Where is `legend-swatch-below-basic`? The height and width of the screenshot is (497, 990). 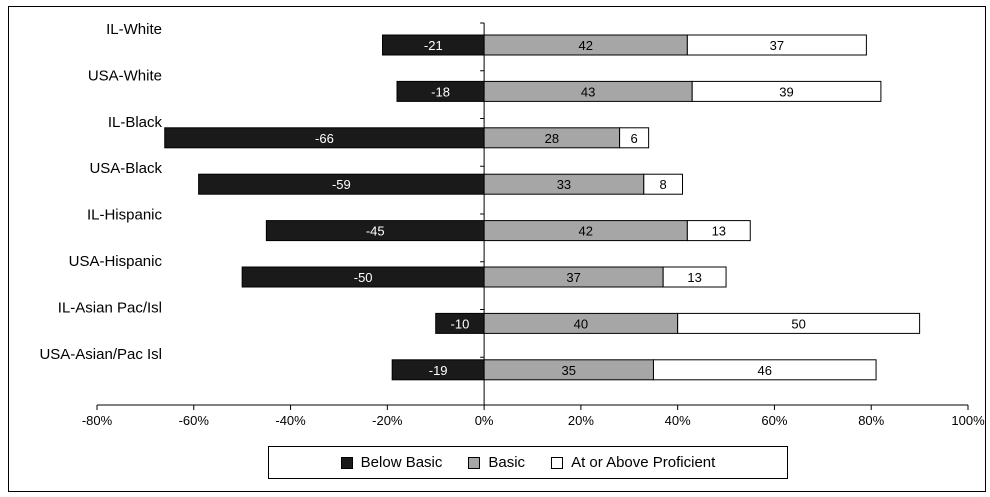
legend-swatch-below-basic is located at coordinates (346, 462).